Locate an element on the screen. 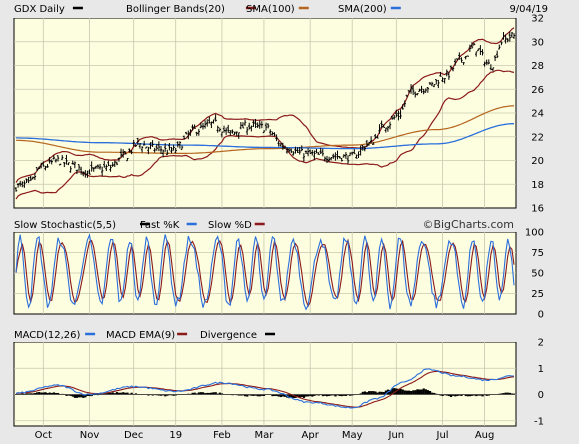 The height and width of the screenshot is (444, 579). y-tick-label: 1 is located at coordinates (541, 369).